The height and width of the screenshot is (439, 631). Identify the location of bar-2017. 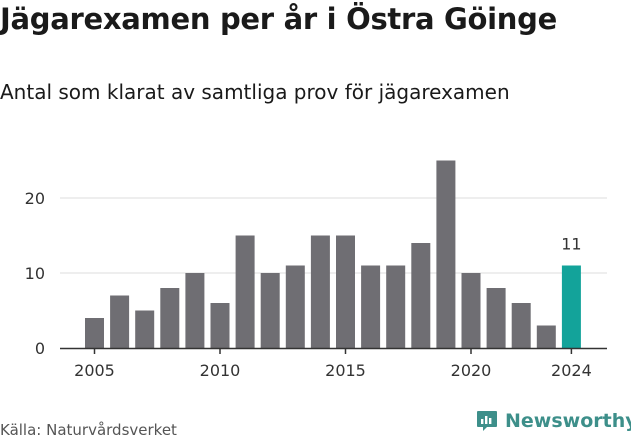
(396, 306).